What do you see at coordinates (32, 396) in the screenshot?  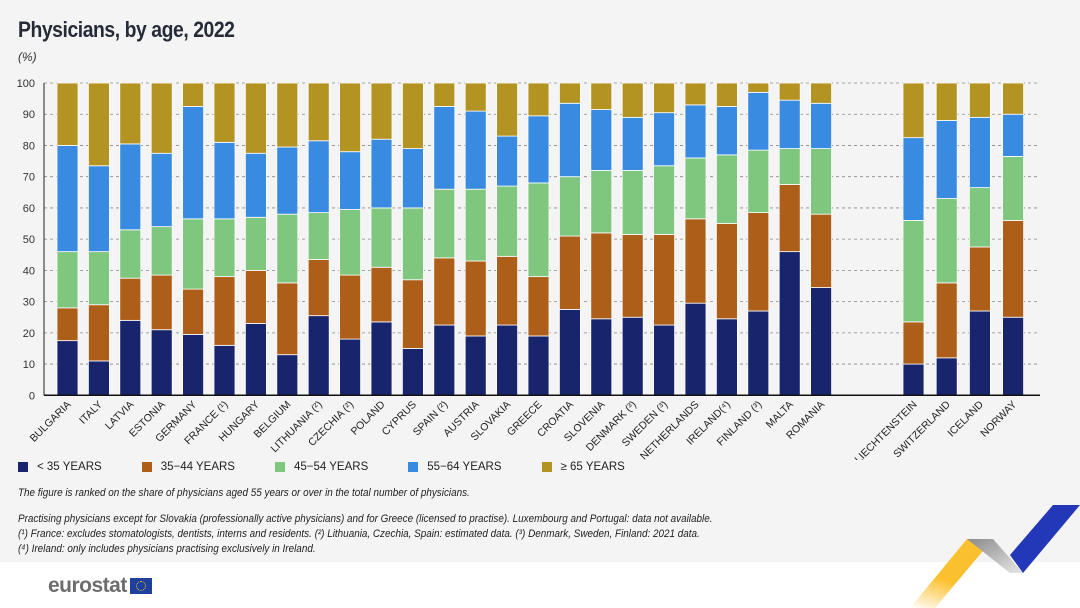 I see `y-tick-label: 0` at bounding box center [32, 396].